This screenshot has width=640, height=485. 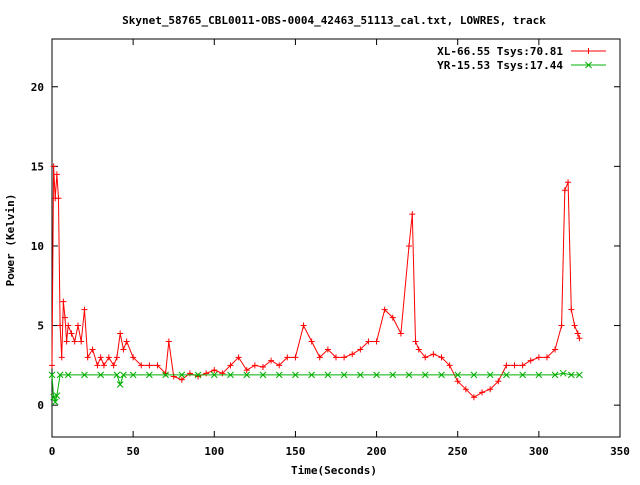 What do you see at coordinates (133, 451) in the screenshot?
I see `x-tick-label: 50` at bounding box center [133, 451].